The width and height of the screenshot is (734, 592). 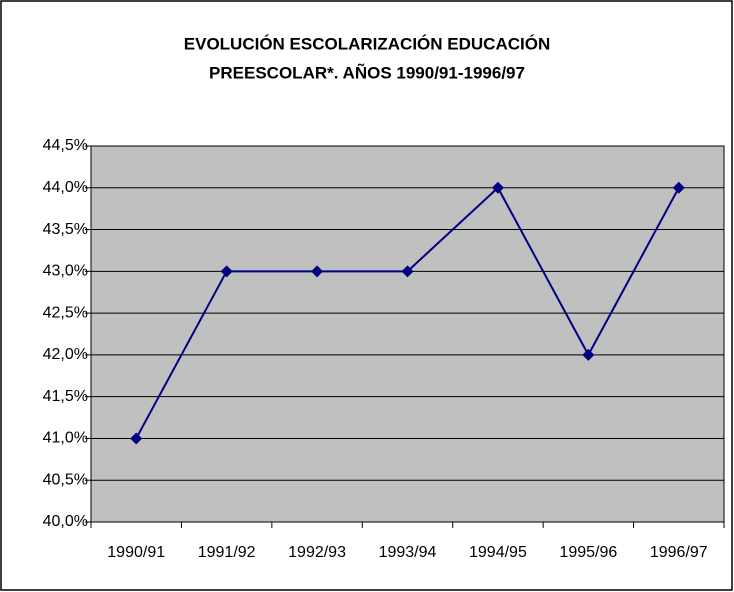 I want to click on y-tick-label: 43,5%, so click(x=65, y=229).